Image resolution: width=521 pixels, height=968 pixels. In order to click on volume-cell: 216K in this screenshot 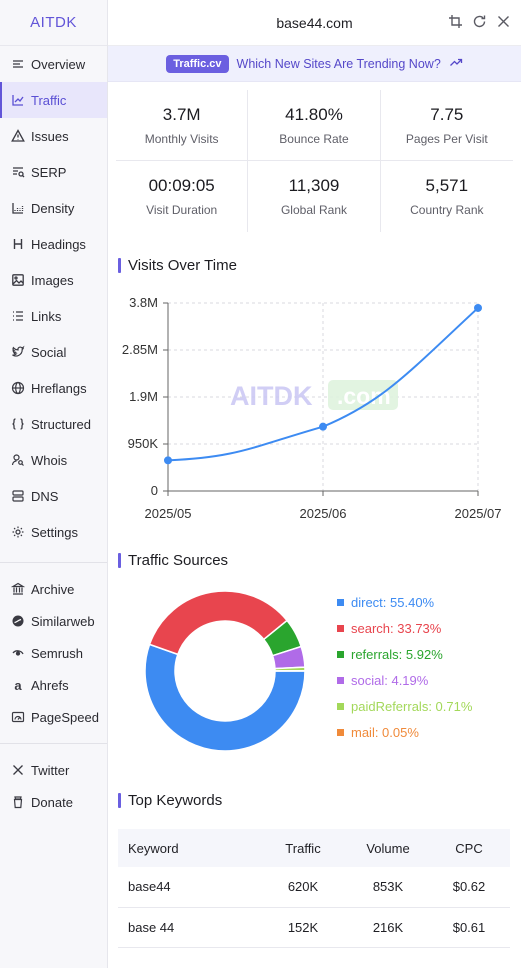, I will do `click(388, 927)`.